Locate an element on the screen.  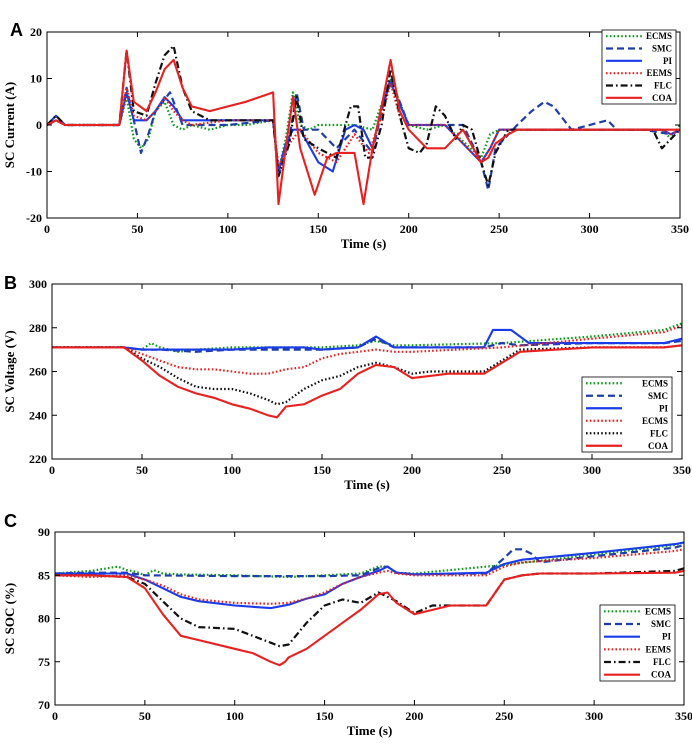
chart-b-y-axis-label: SC Voltage (V) is located at coordinates (9, 371).